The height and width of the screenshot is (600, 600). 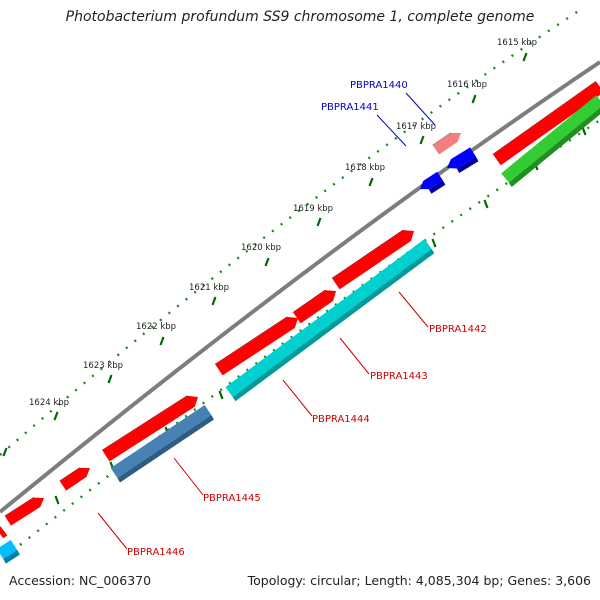 I want to click on gene-label-PBPRA1445: PBPRA1445, so click(x=232, y=498).